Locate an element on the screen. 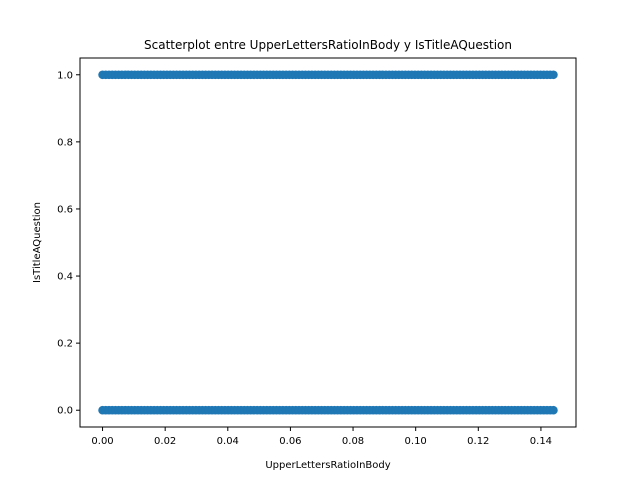 The width and height of the screenshot is (640, 480). x-axis-label: UpperLettersRatioInBody is located at coordinates (327, 465).